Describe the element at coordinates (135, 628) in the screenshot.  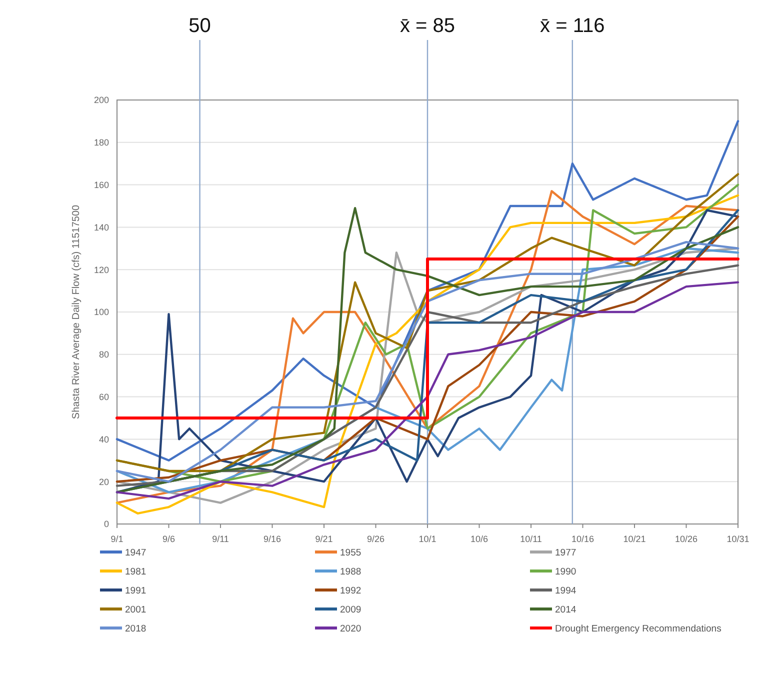
I see `legend-label: 2018` at that location.